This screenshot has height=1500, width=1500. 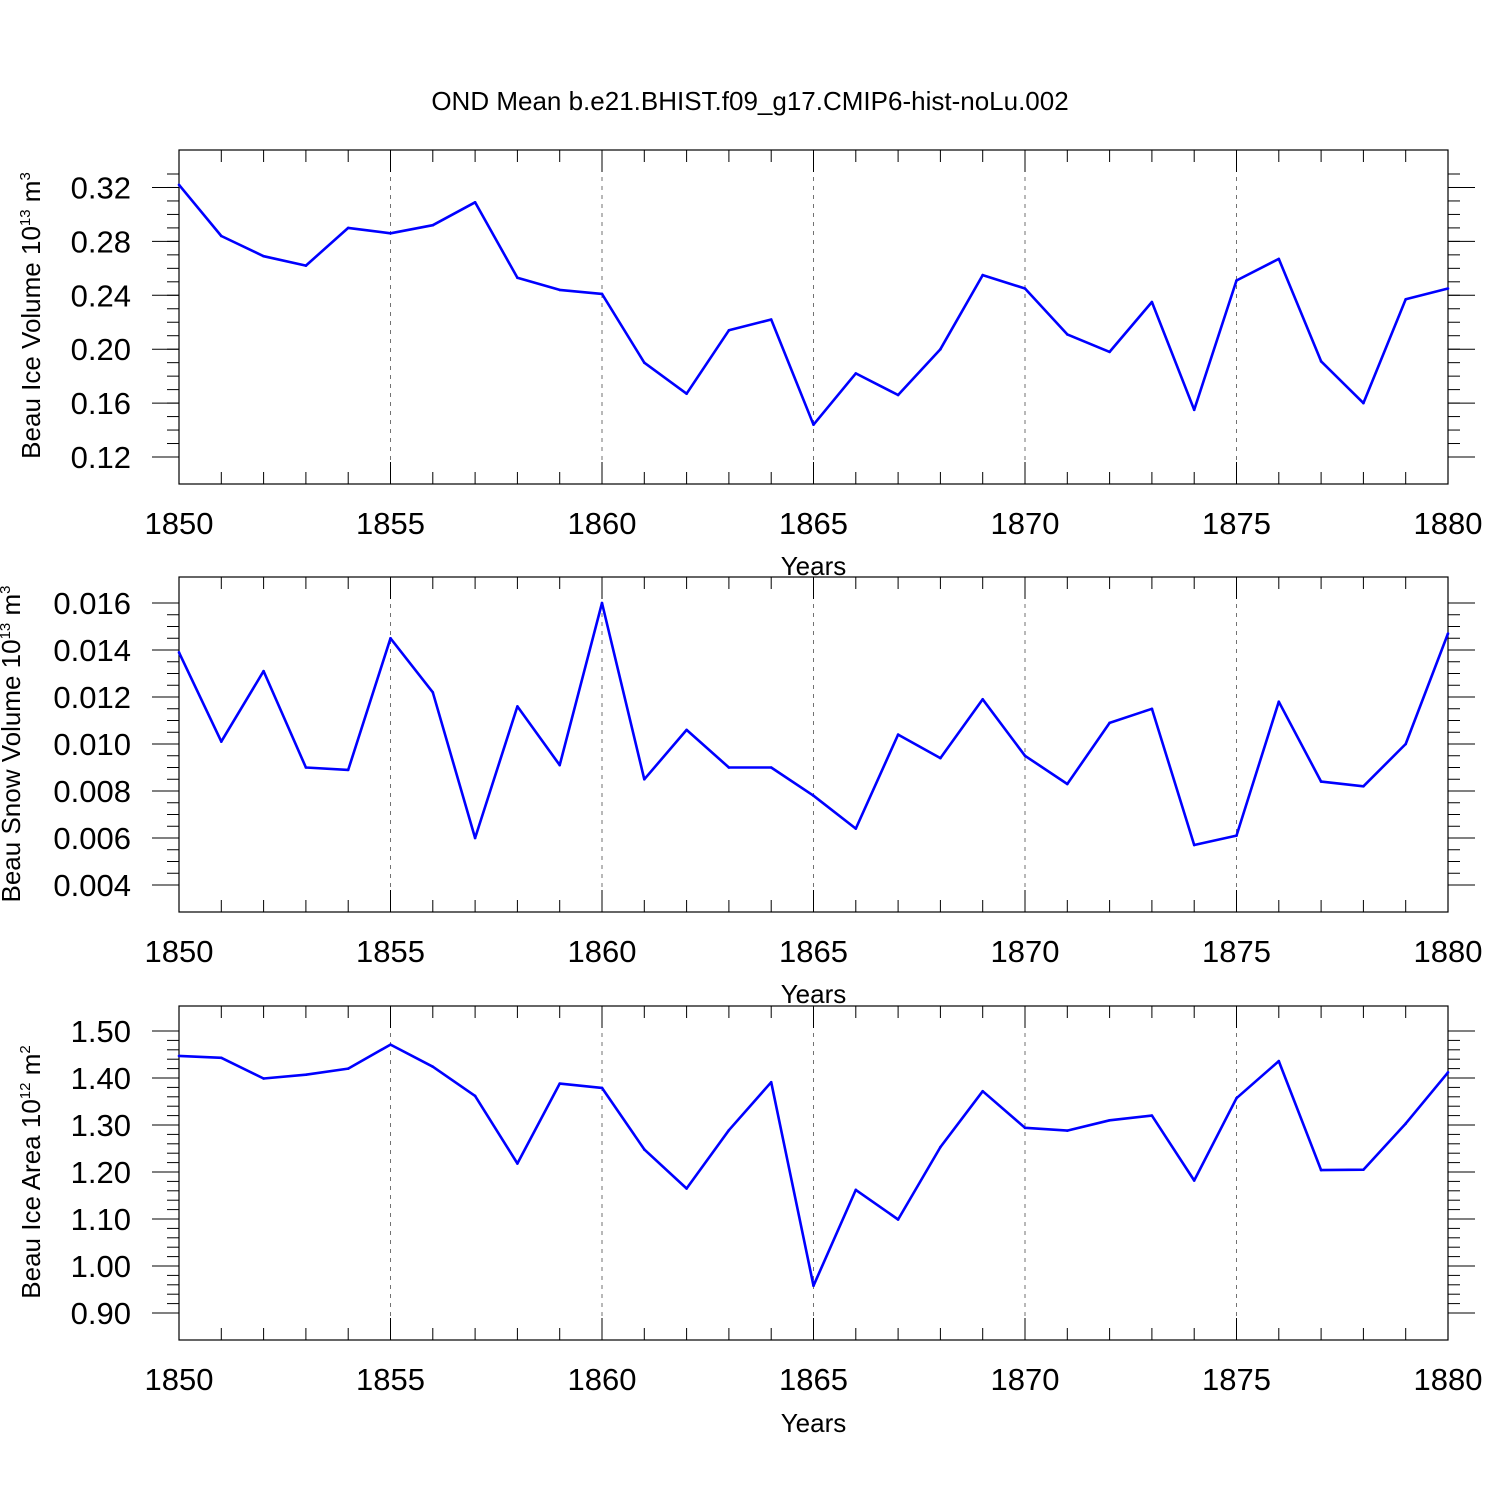 What do you see at coordinates (1236, 1379) in the screenshot?
I see `x-tick-label: 1875` at bounding box center [1236, 1379].